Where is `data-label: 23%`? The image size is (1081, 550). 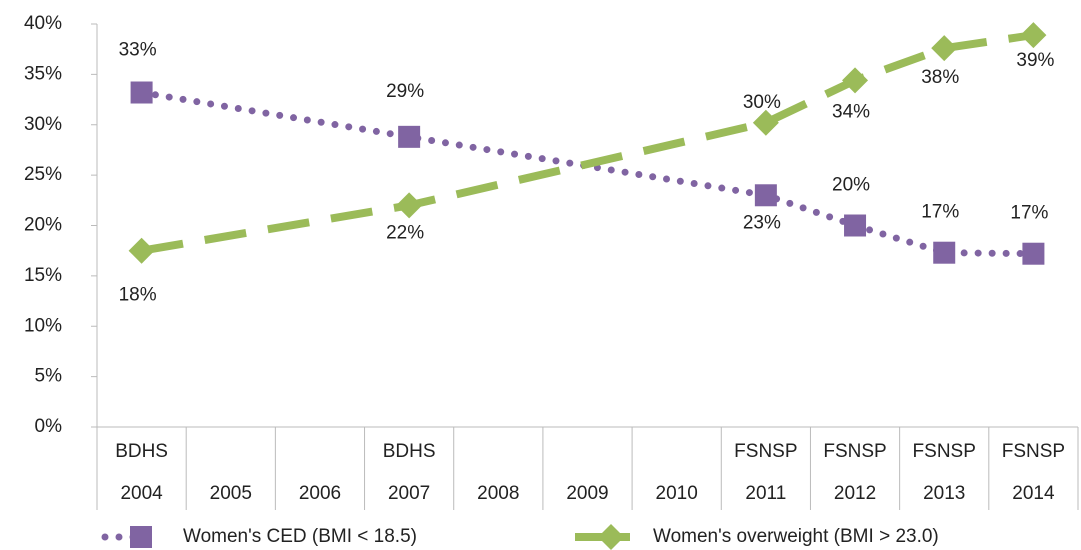 data-label: 23% is located at coordinates (762, 222).